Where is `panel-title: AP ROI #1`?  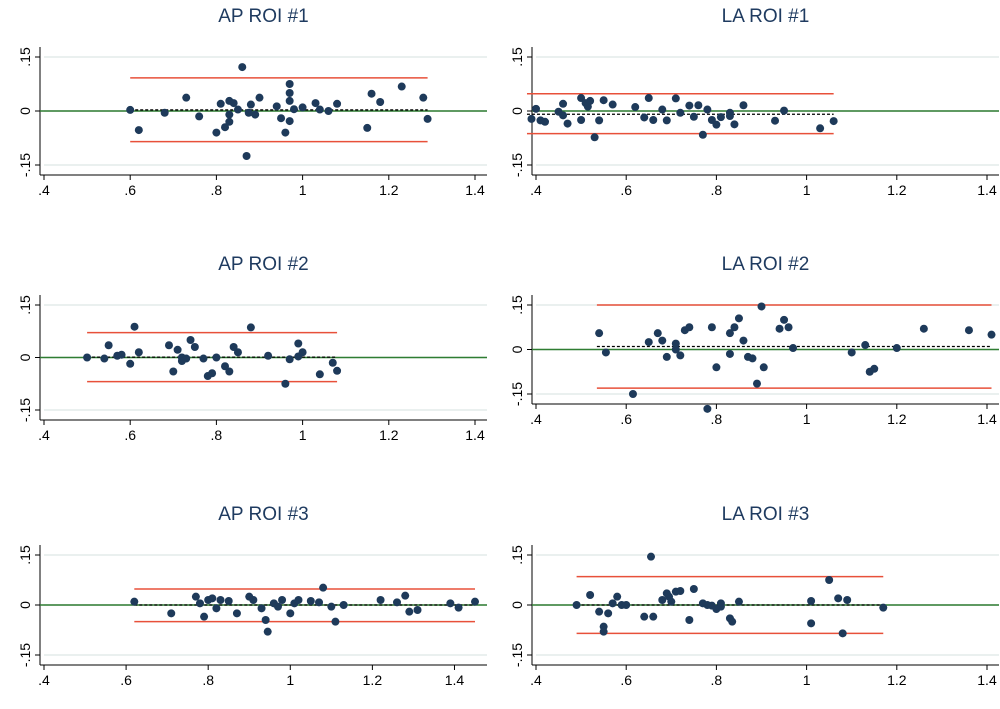 panel-title: AP ROI #1 is located at coordinates (263, 16).